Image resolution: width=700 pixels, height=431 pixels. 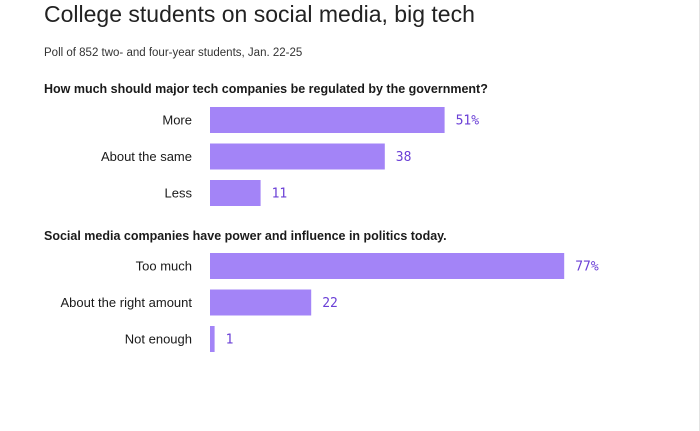 I want to click on category-label-1-1: More, so click(x=177, y=120).